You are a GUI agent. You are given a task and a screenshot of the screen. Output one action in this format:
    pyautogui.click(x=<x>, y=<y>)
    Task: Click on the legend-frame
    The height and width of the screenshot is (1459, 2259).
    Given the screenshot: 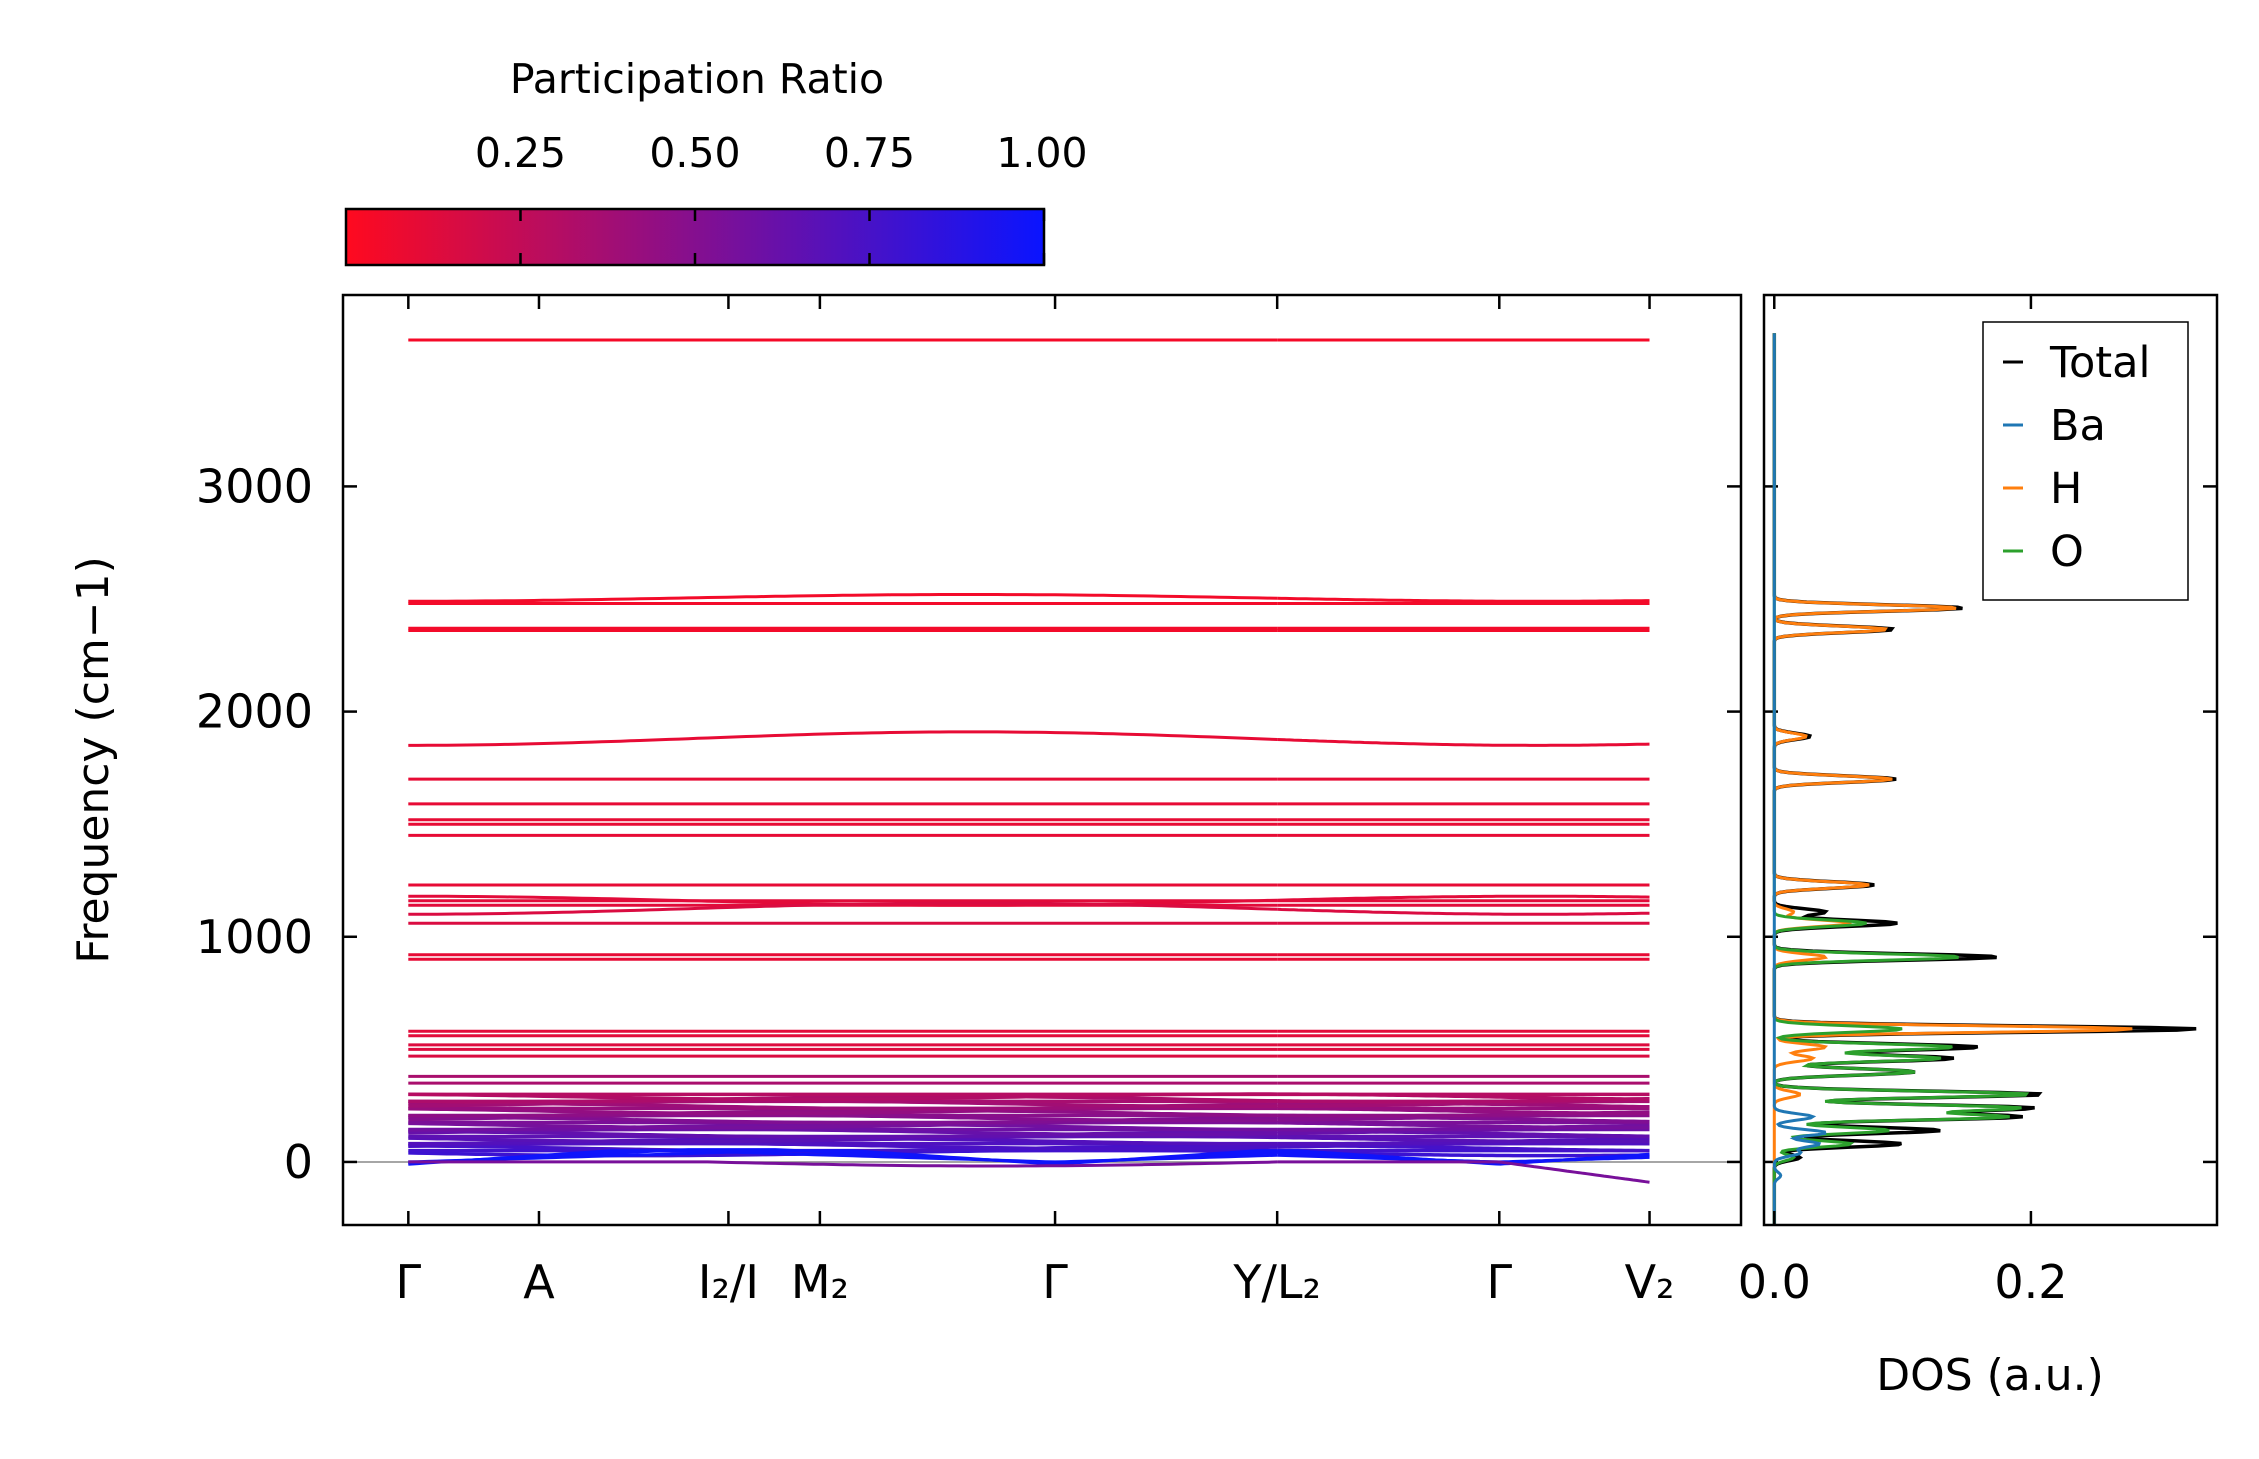 What is the action you would take?
    pyautogui.click(x=2085, y=461)
    